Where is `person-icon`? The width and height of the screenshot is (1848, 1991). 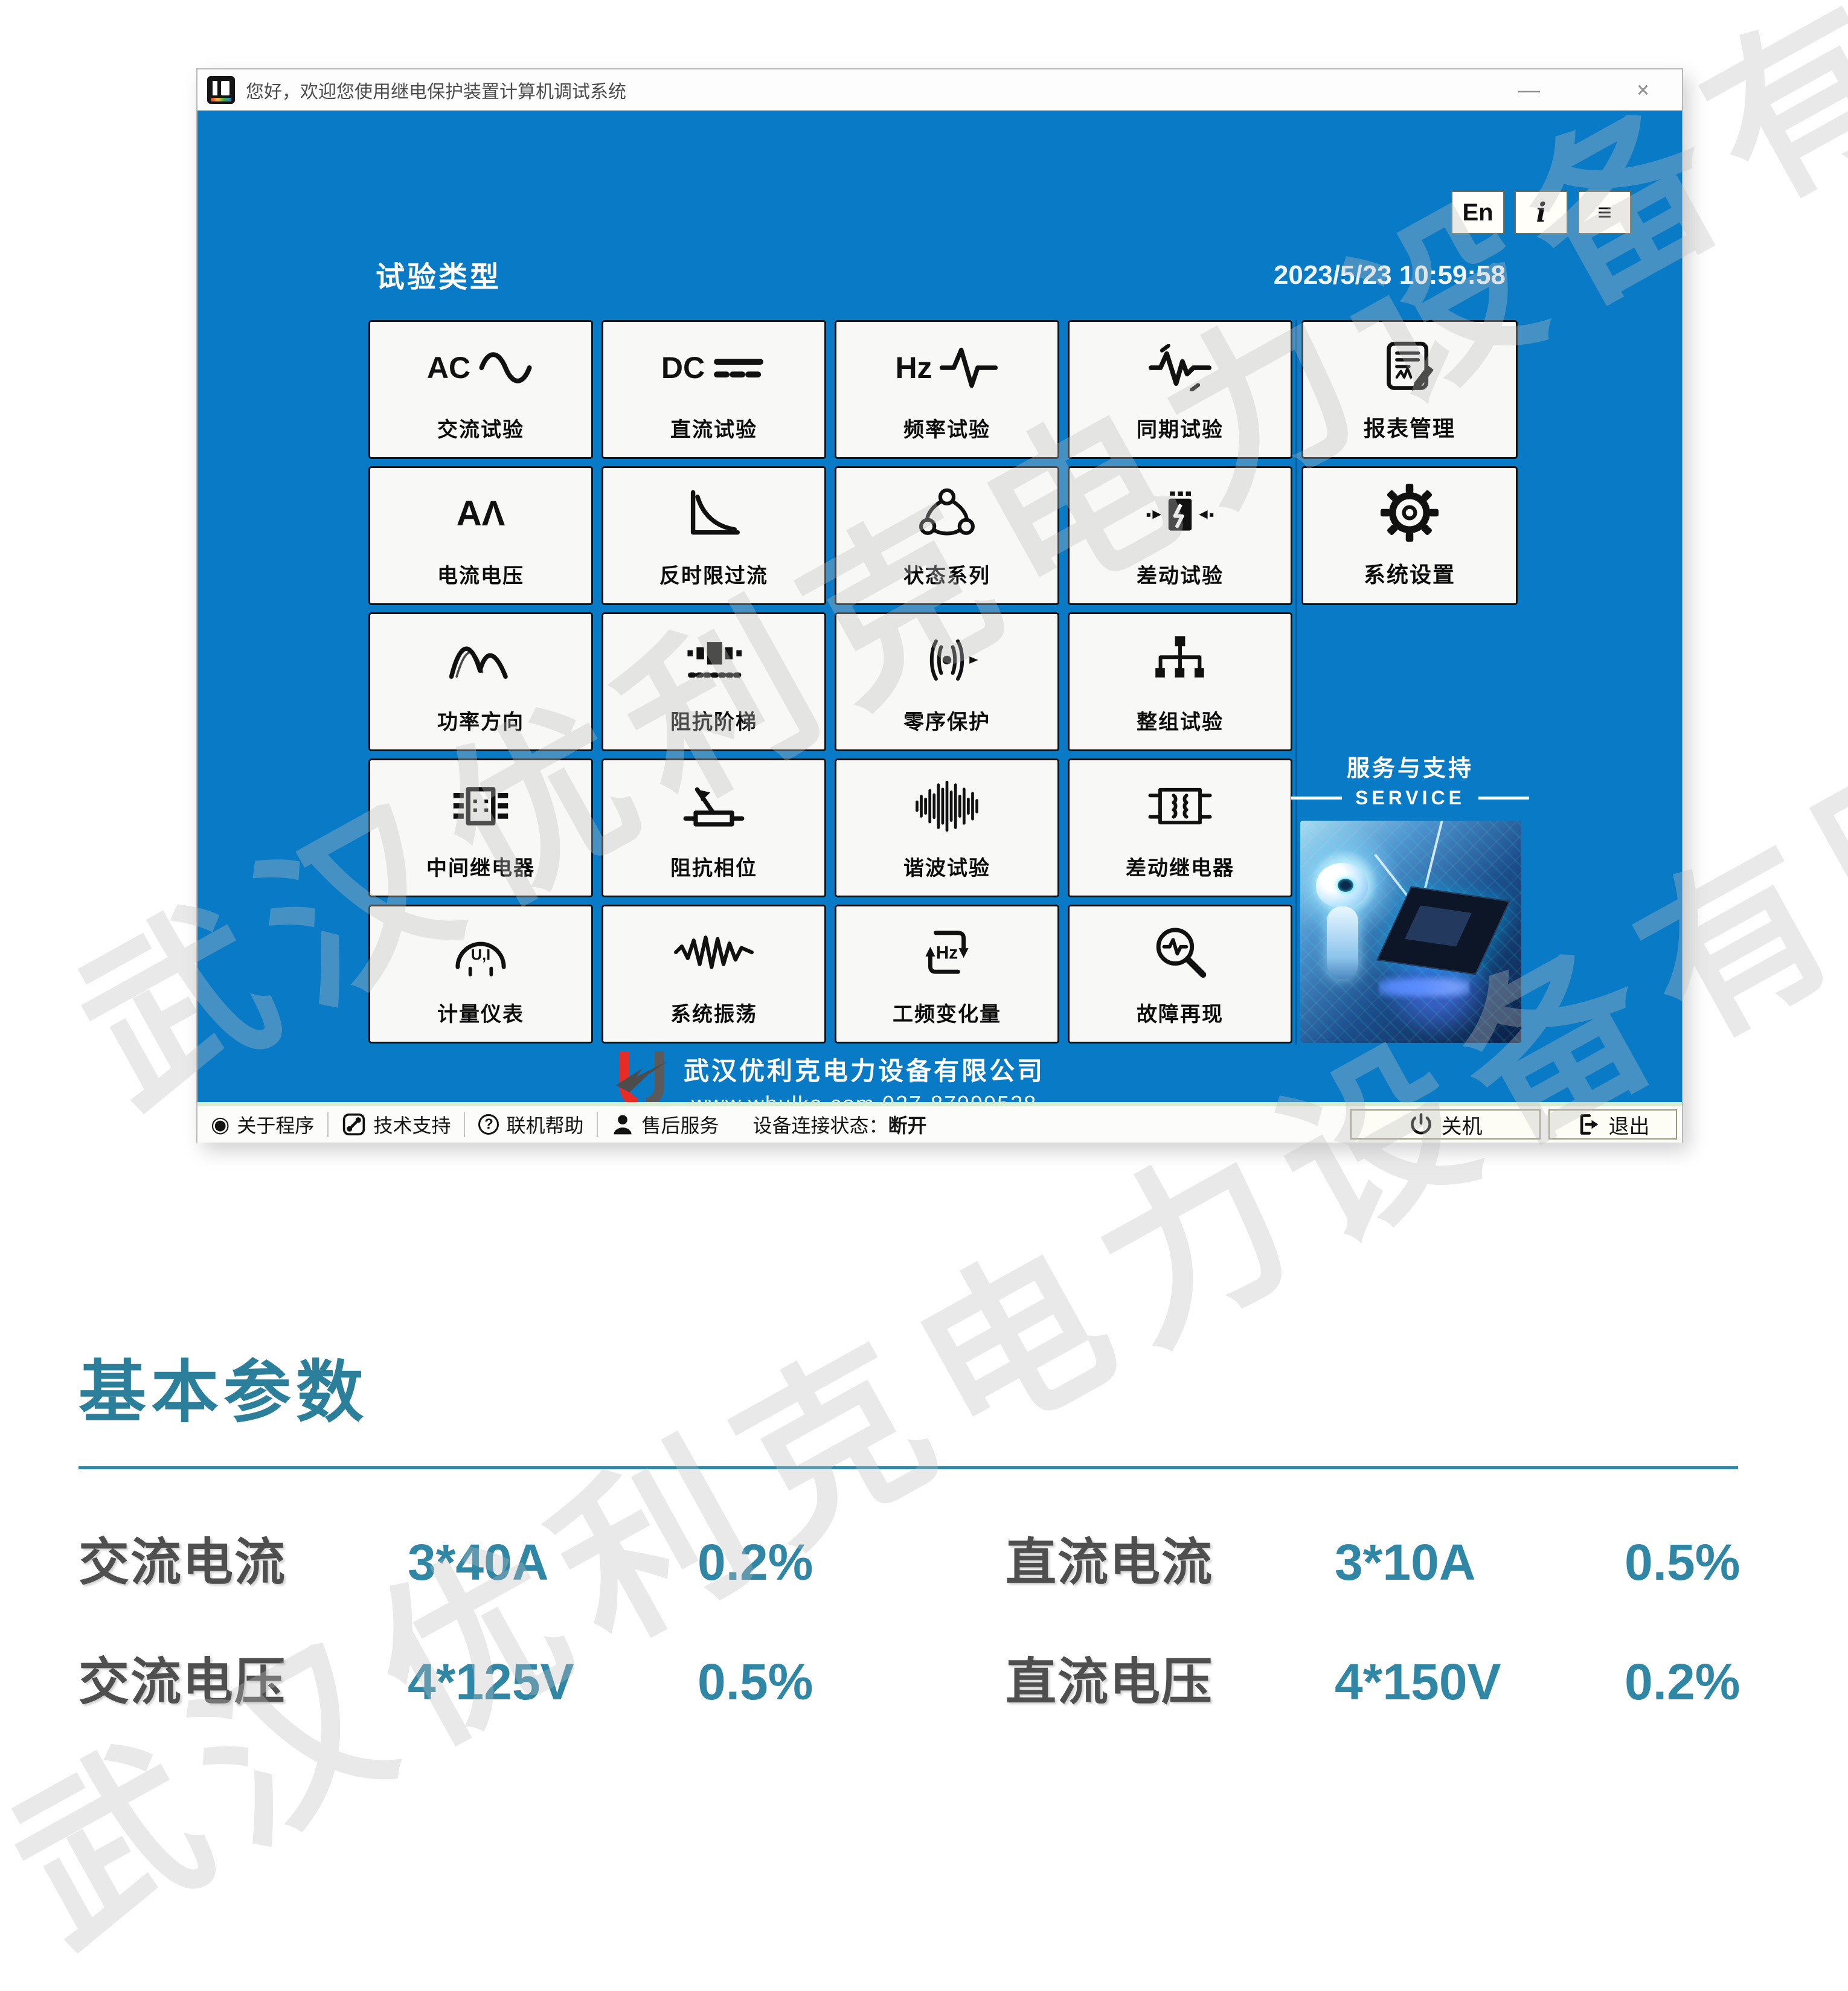
person-icon is located at coordinates (623, 1125).